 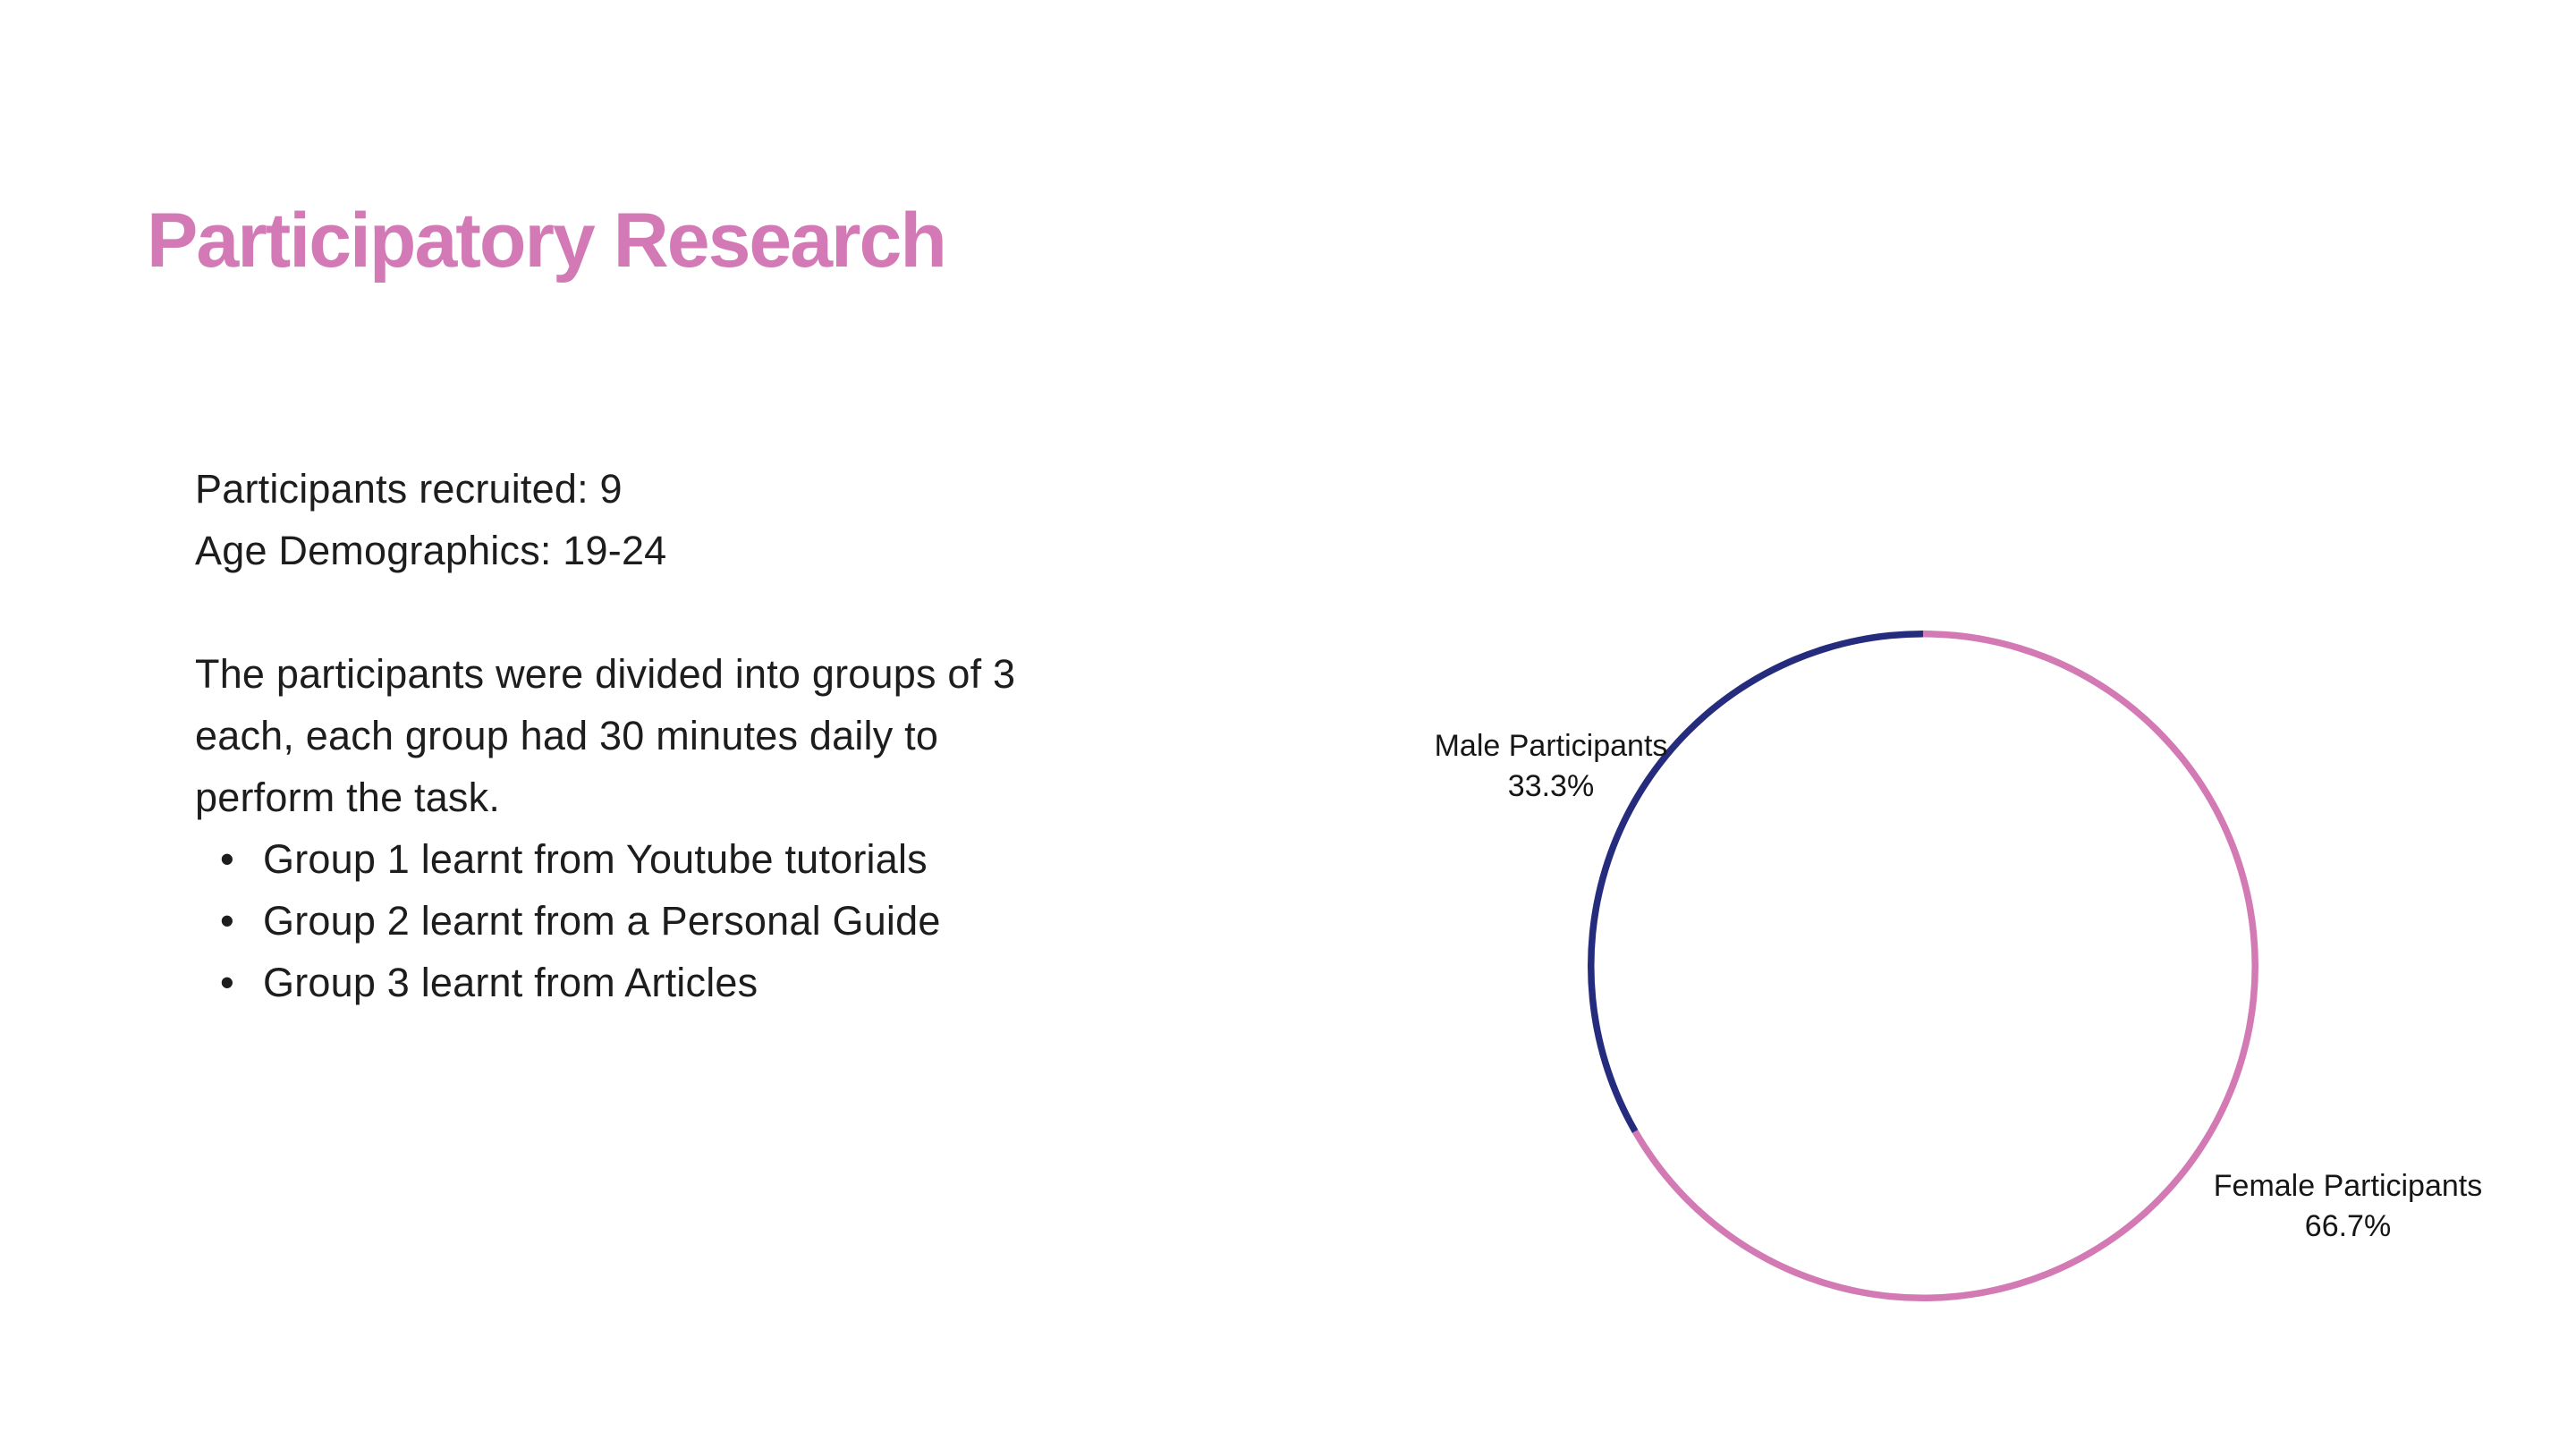 I want to click on male-slice-percent: 33.3%, so click(x=1551, y=786).